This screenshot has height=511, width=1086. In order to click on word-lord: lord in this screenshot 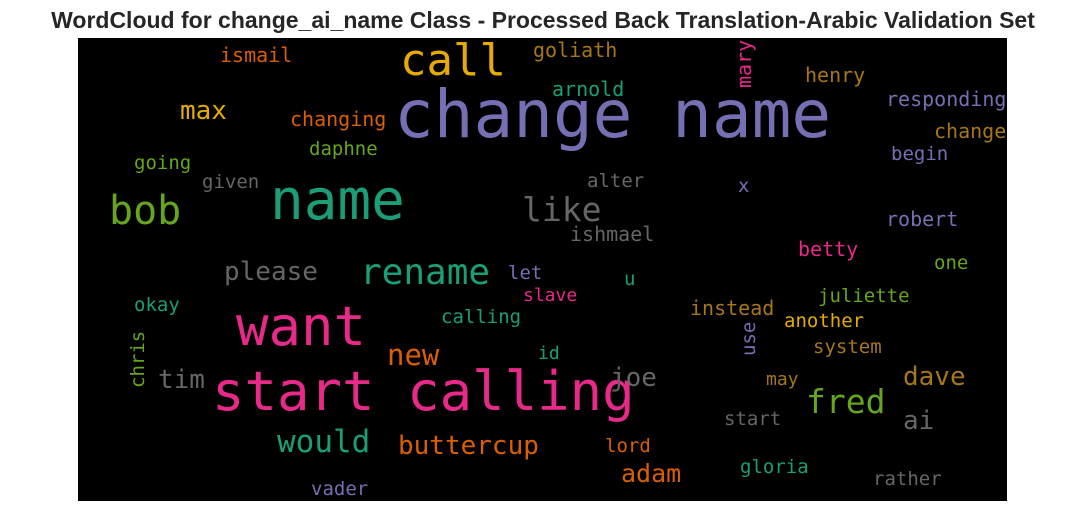, I will do `click(628, 446)`.